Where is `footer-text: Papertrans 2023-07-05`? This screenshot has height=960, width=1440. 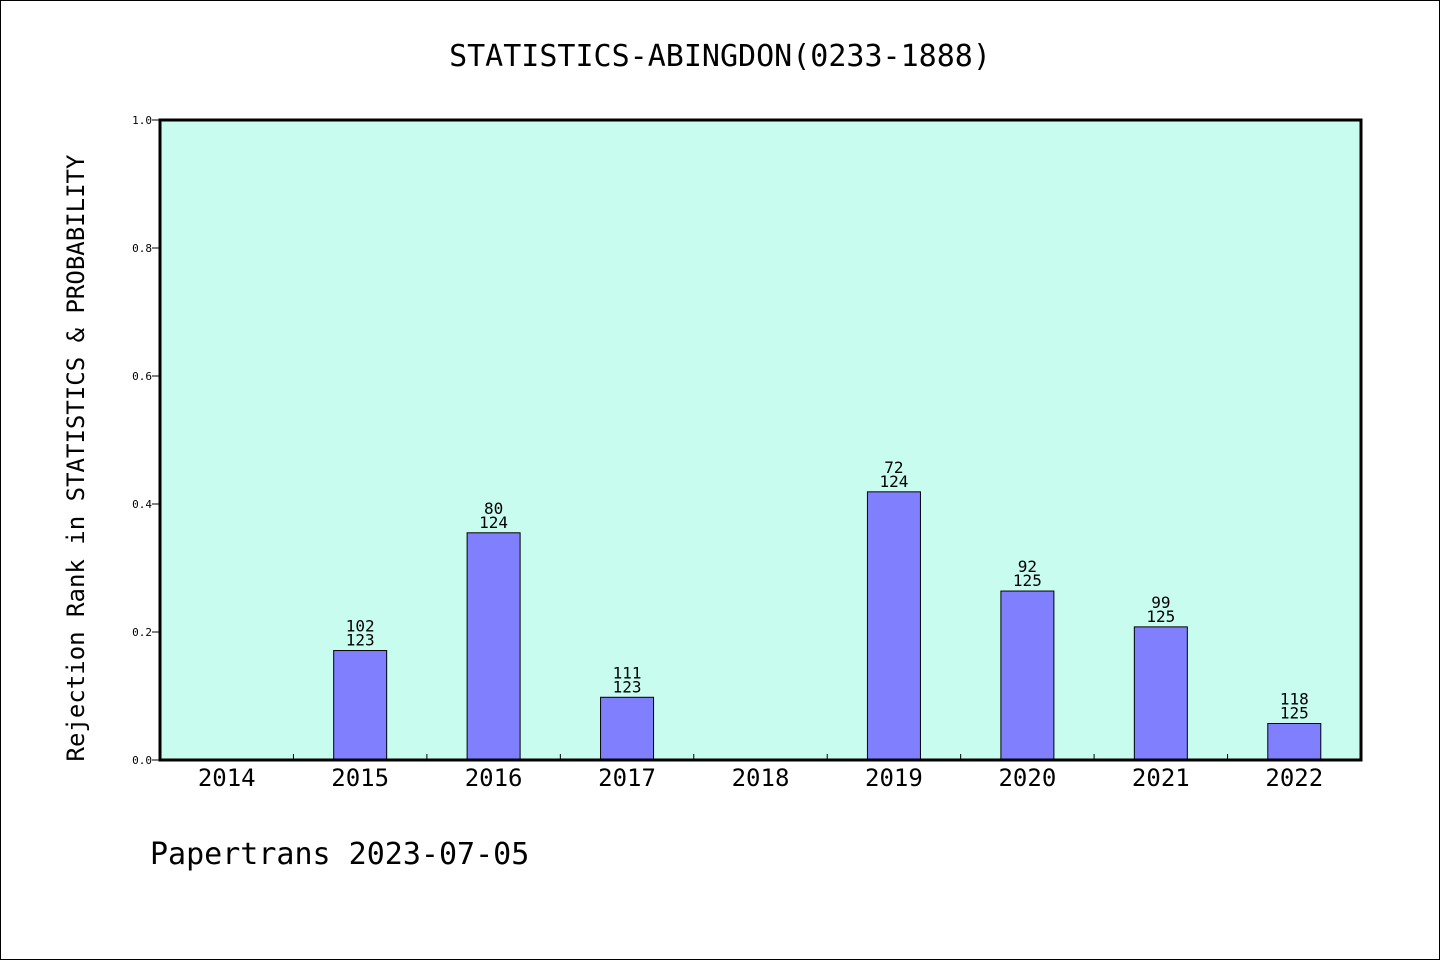 footer-text: Papertrans 2023-07-05 is located at coordinates (339, 854).